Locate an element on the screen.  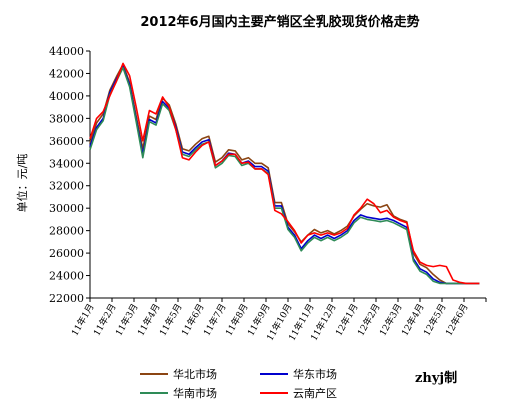
credit-label: zhyj制 is located at coordinates (436, 378).